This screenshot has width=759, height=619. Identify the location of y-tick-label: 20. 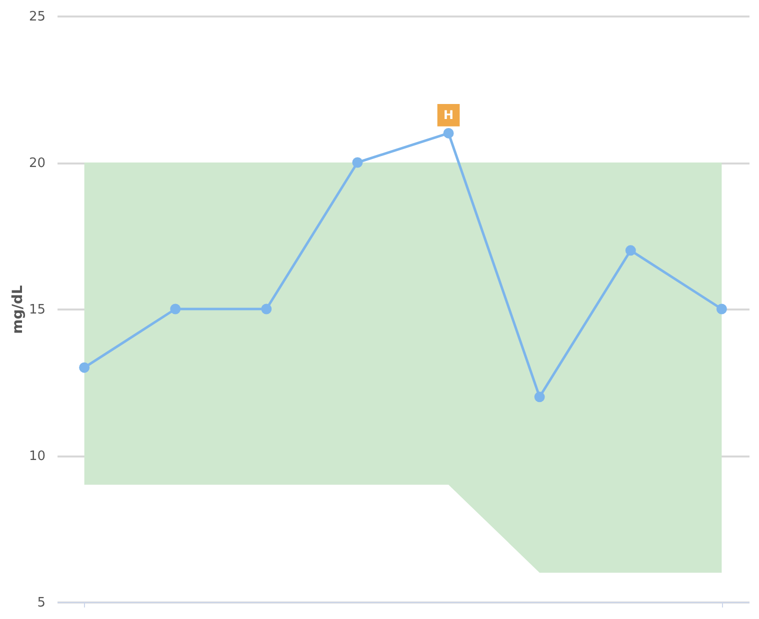
(37, 163).